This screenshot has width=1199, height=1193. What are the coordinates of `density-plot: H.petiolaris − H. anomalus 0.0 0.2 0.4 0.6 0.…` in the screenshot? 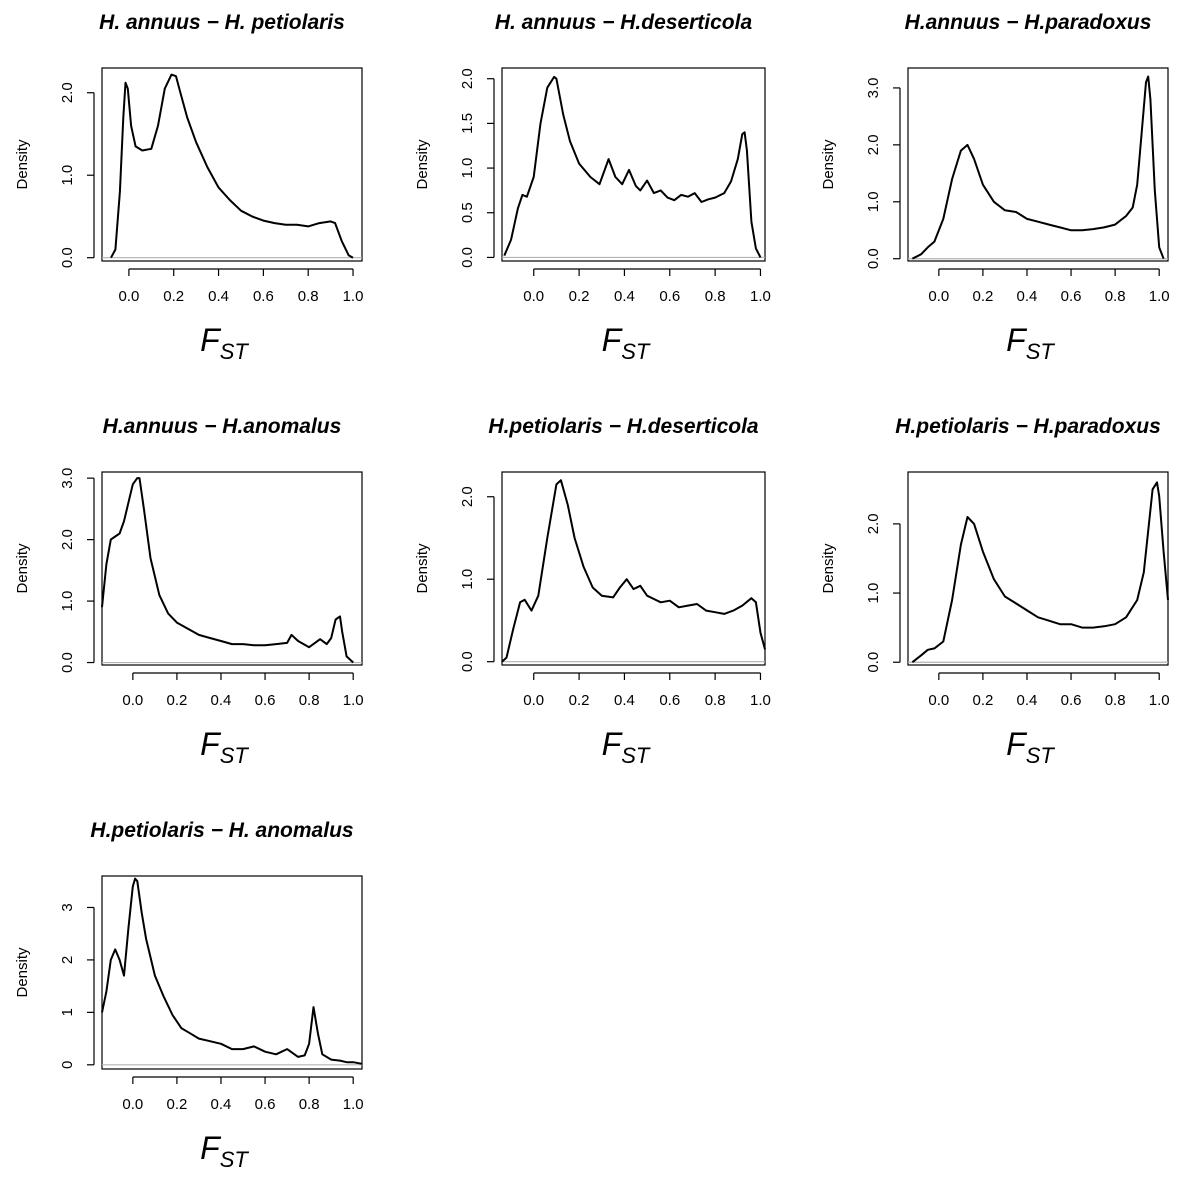 It's located at (189, 995).